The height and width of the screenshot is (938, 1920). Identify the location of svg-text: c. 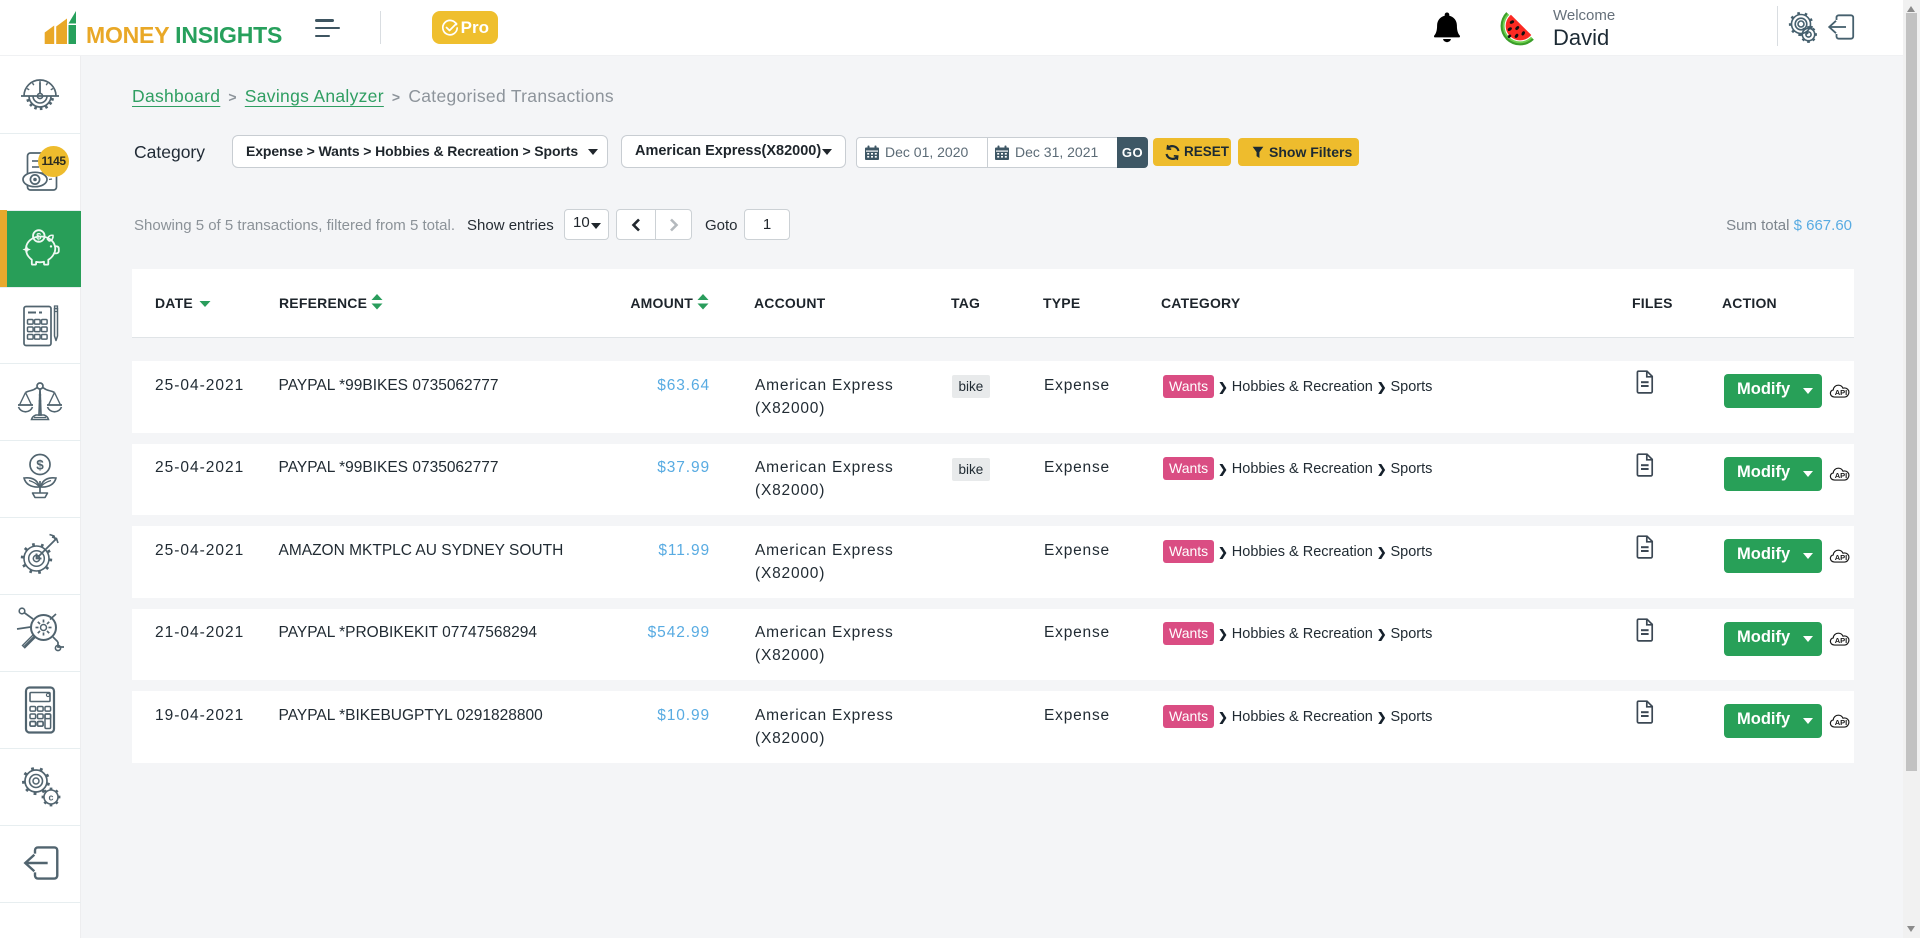
(50, 797).